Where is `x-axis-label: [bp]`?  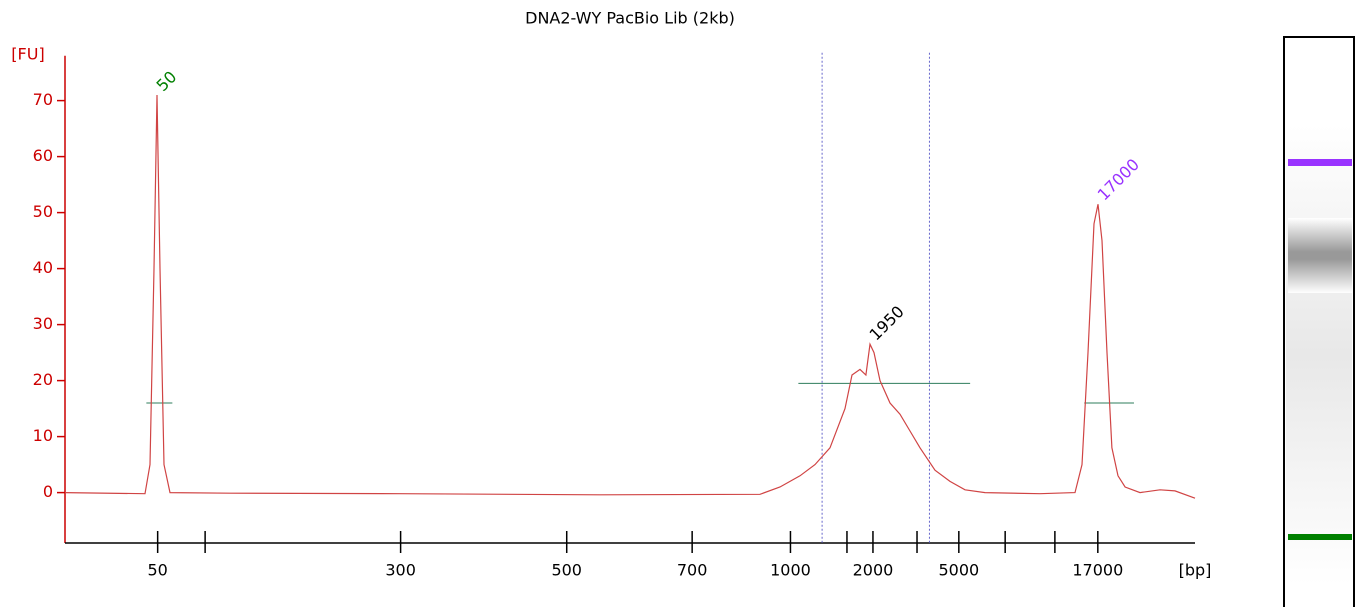
x-axis-label: [bp] is located at coordinates (1195, 570).